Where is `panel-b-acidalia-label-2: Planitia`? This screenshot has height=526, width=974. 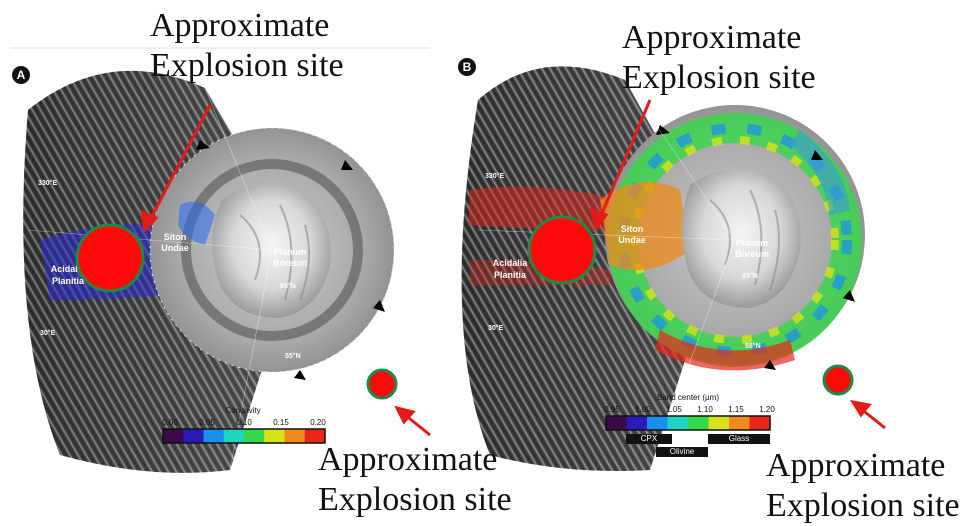 panel-b-acidalia-label-2: Planitia is located at coordinates (510, 275).